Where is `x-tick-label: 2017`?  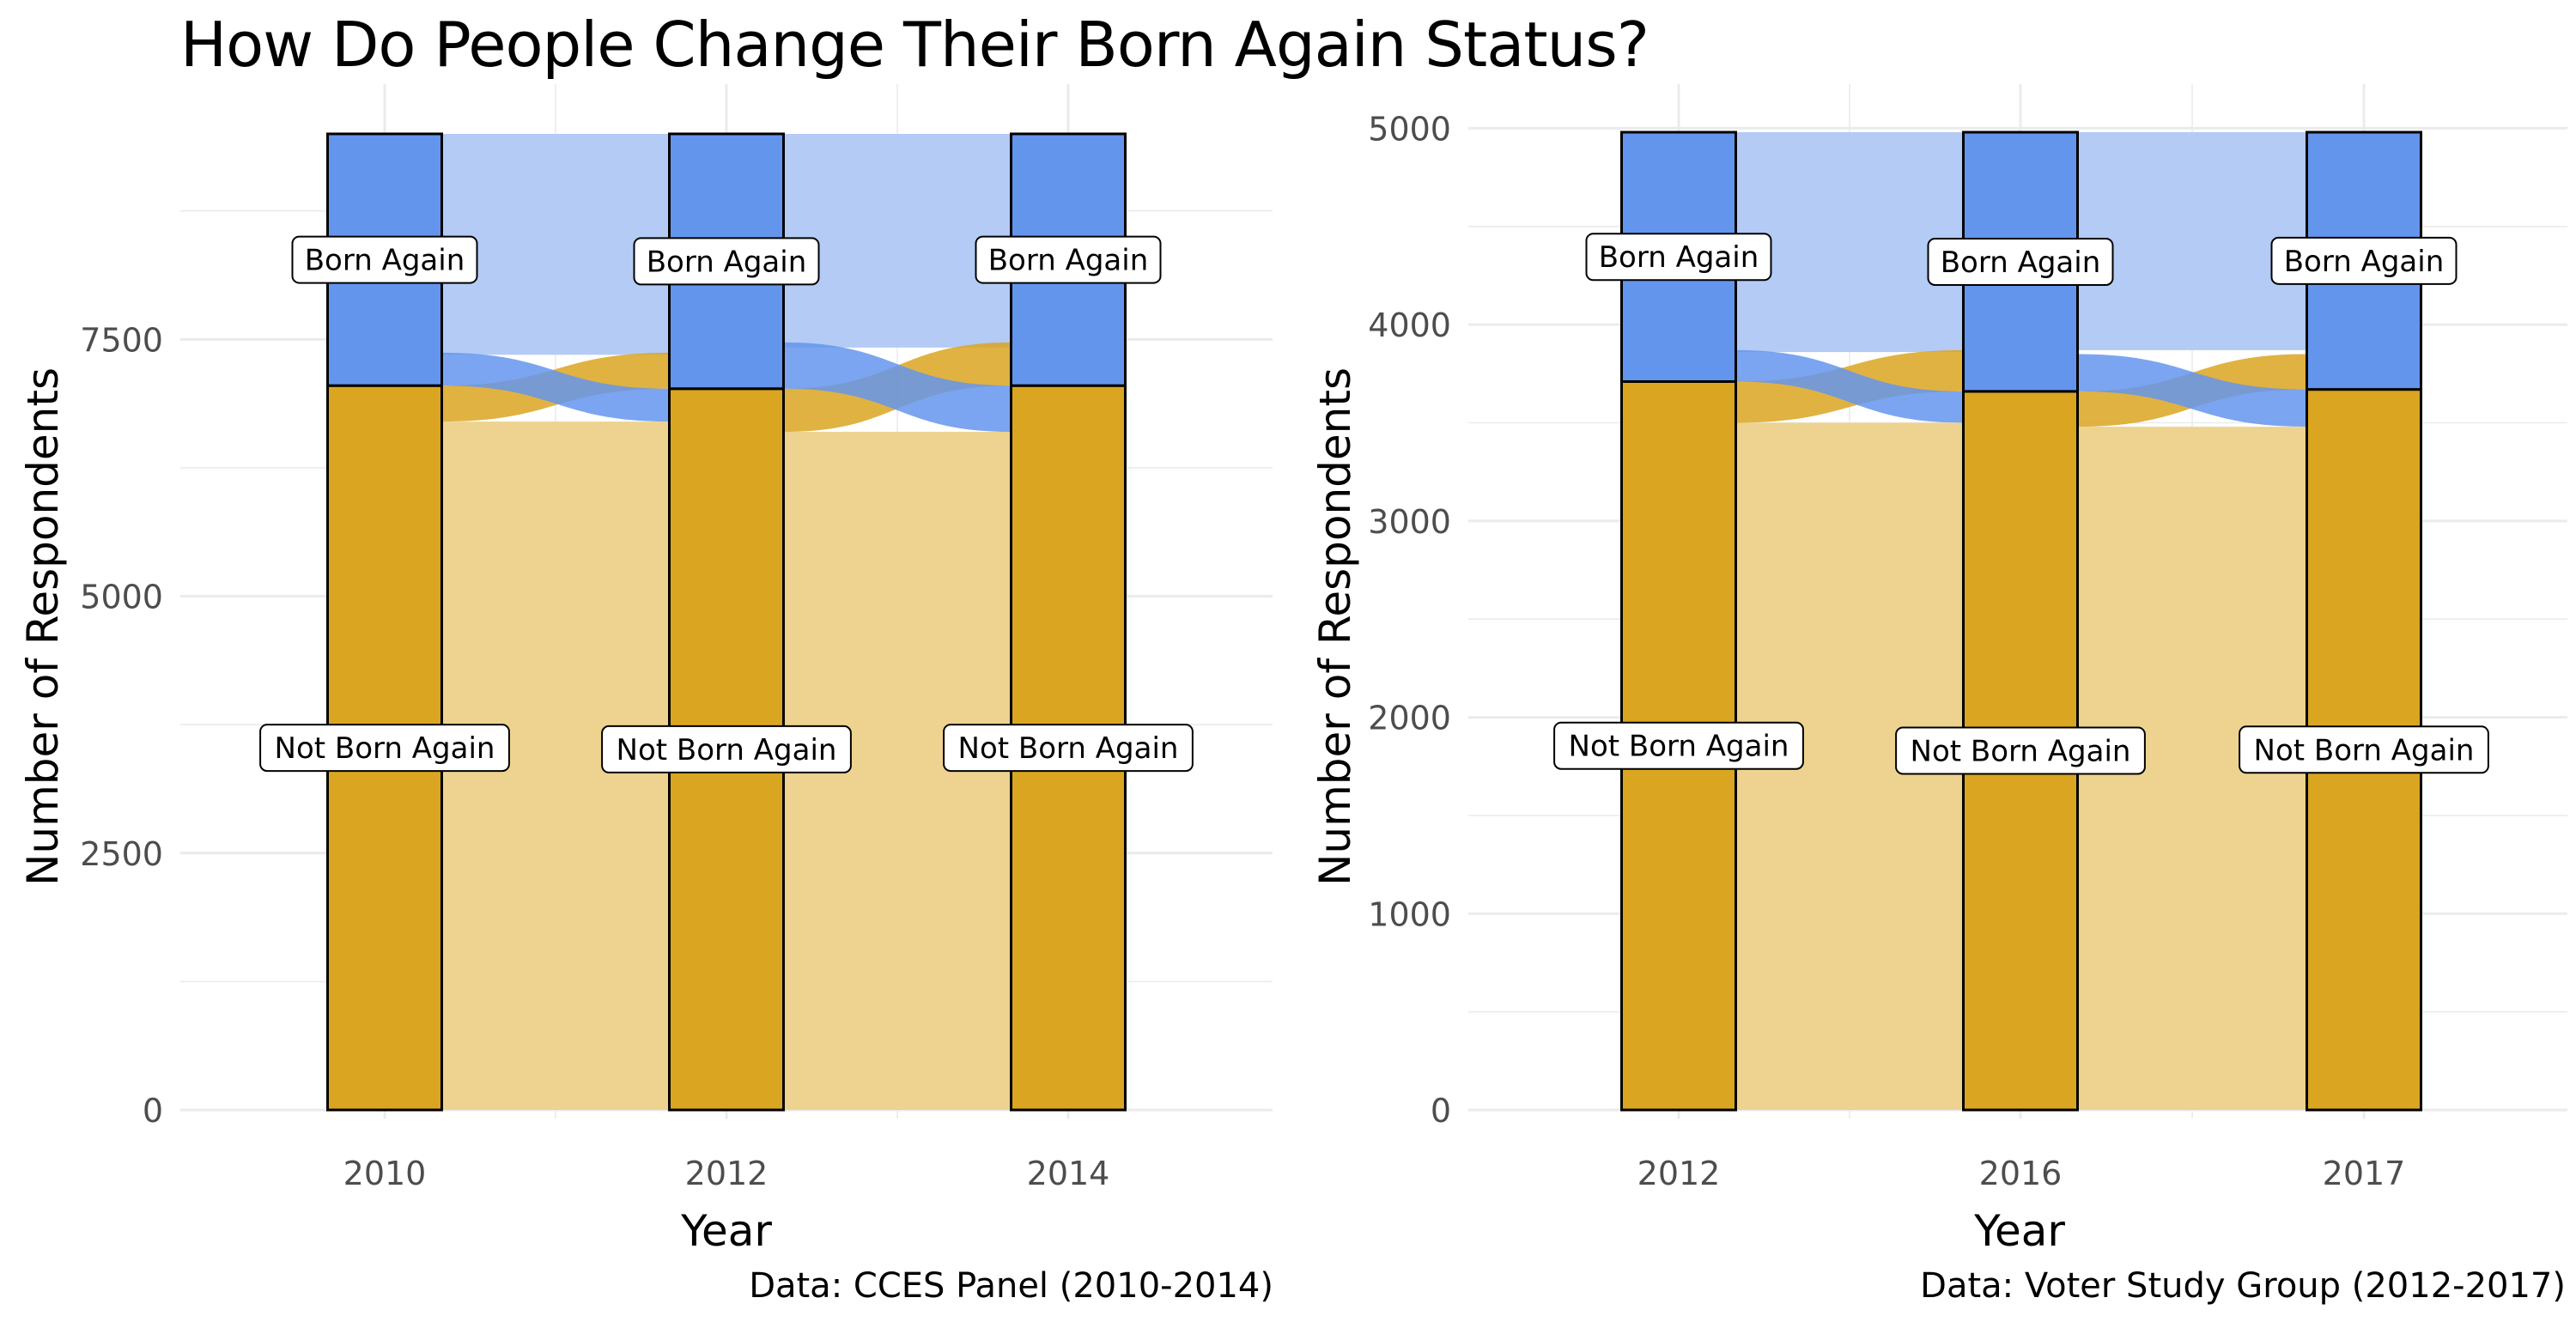 x-tick-label: 2017 is located at coordinates (2364, 1173).